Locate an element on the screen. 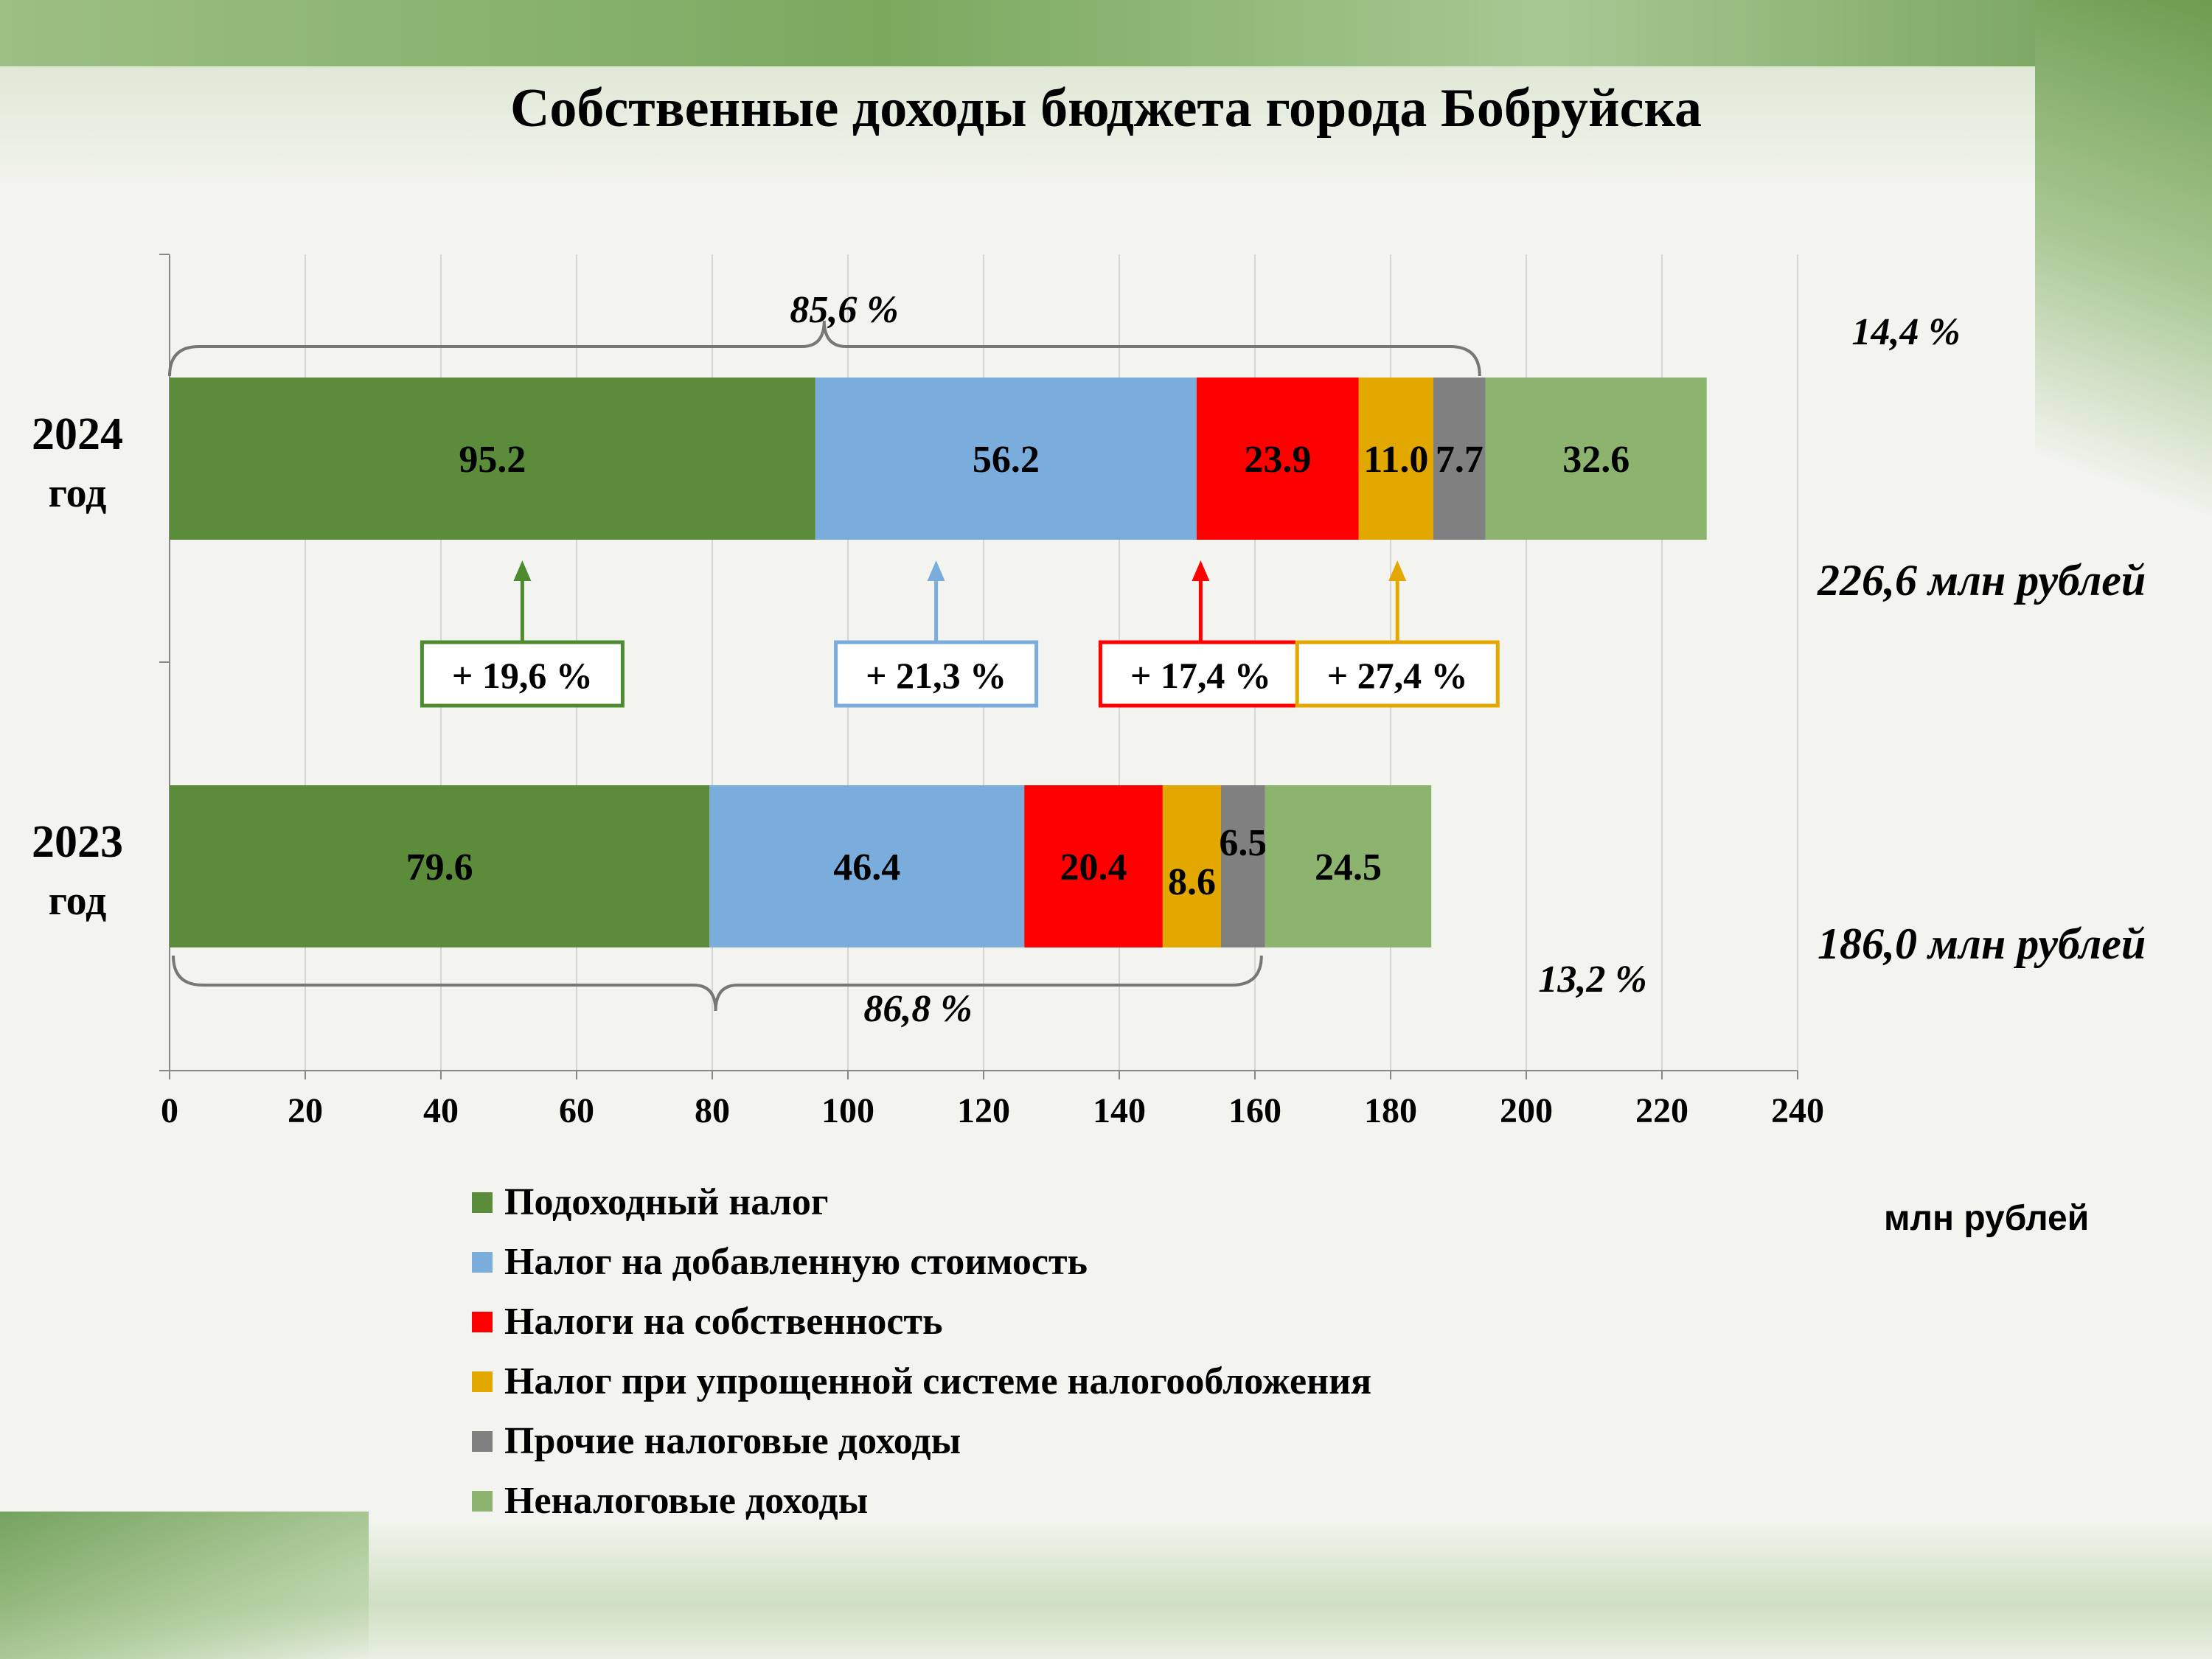 The image size is (2212, 1659). legend-item: Налоги на собственность is located at coordinates (921, 1322).